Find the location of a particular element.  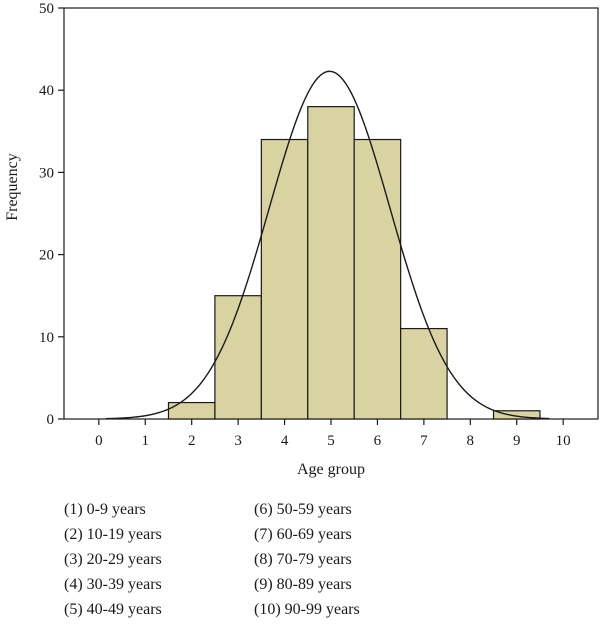

y-tick-label: 20 is located at coordinates (46, 256).